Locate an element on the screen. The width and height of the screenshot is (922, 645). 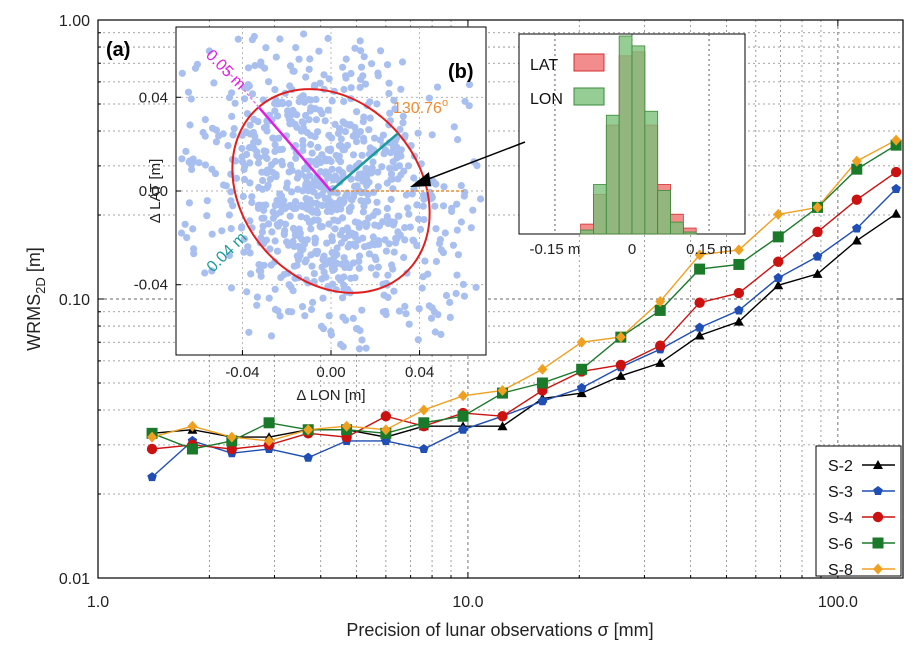
inset-a-x-tick-label: 0.00 is located at coordinates (330, 372).